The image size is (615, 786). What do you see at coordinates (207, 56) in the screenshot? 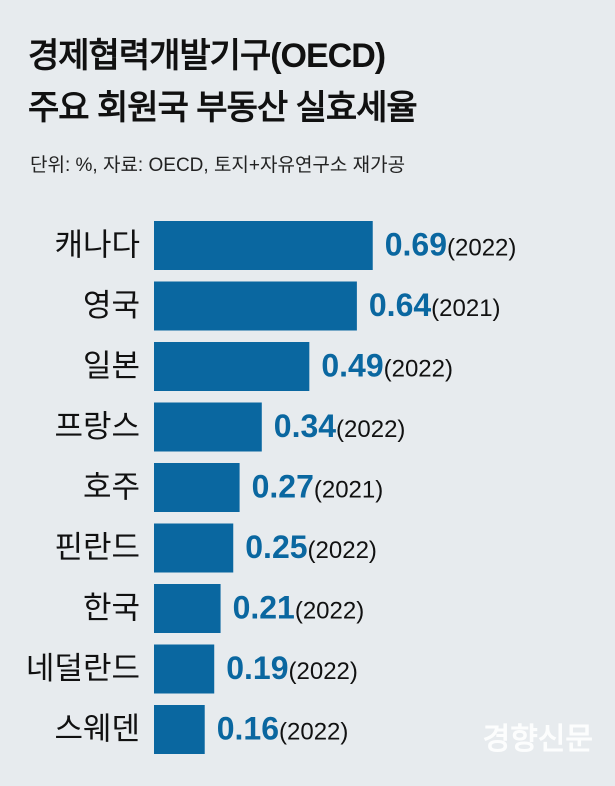
I see `chart-title-line-1: 경제협력개발기구(OECD)` at bounding box center [207, 56].